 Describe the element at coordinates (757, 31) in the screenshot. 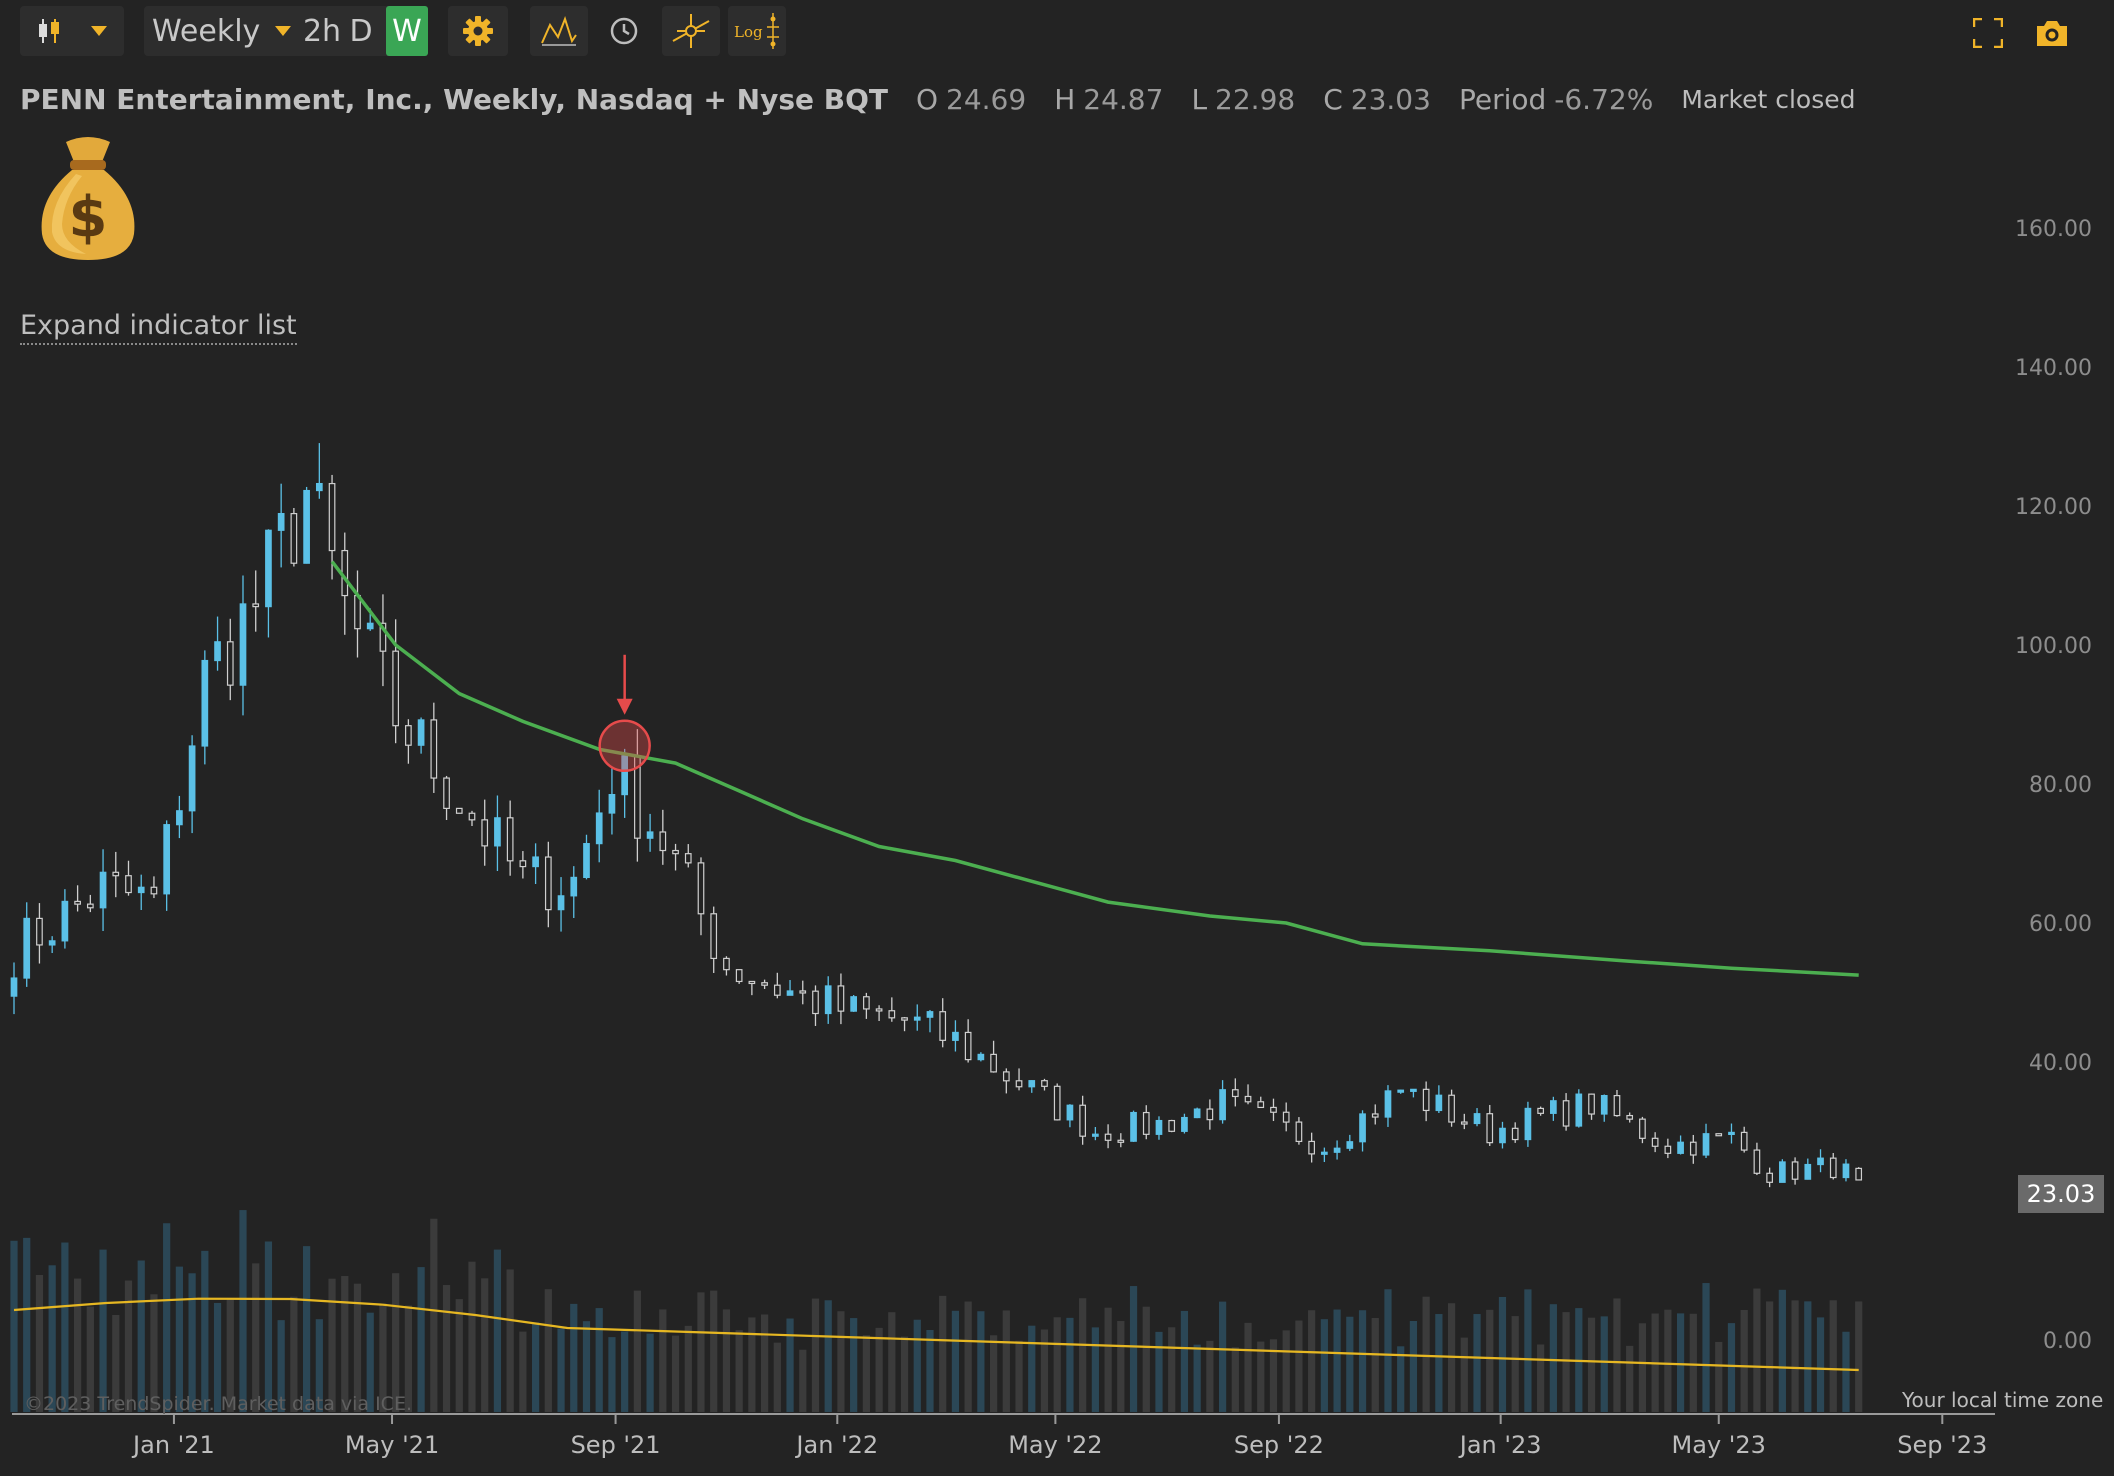

I see `log-scale-button: Log` at that location.